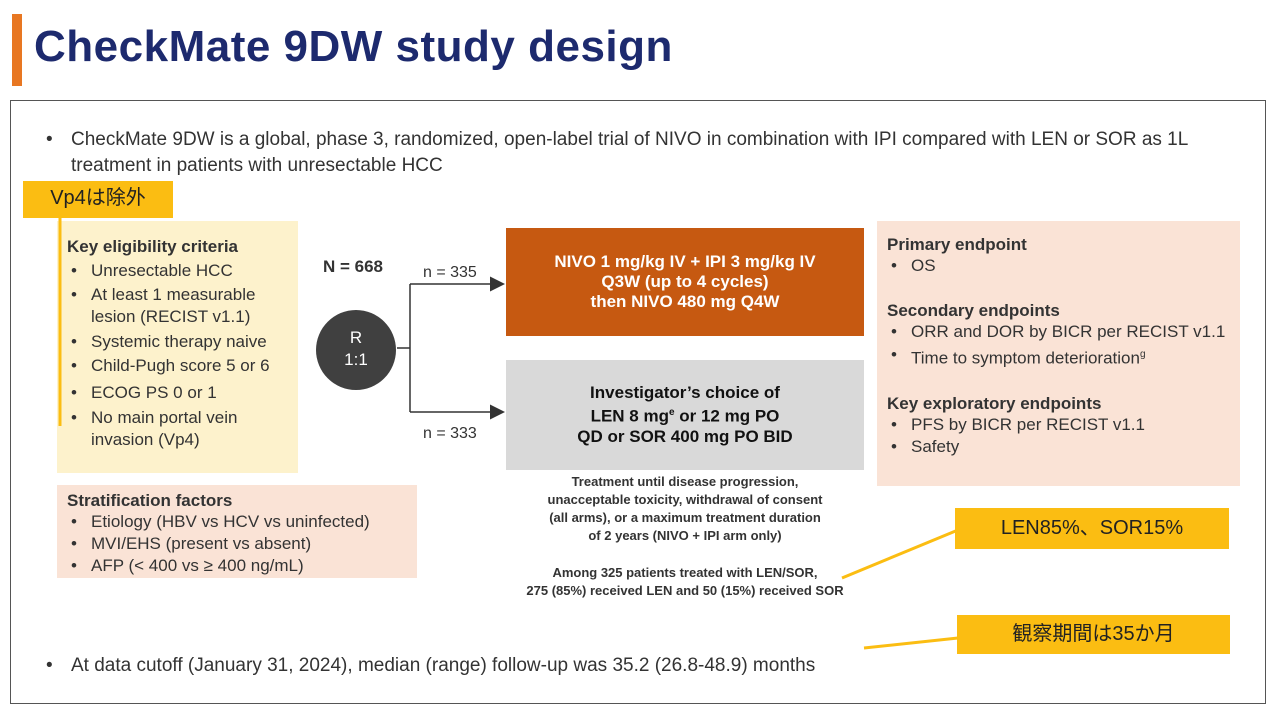 The width and height of the screenshot is (1280, 720). What do you see at coordinates (685, 301) in the screenshot?
I see `nivo-arm-line: then NIVO 480 mg Q4W` at bounding box center [685, 301].